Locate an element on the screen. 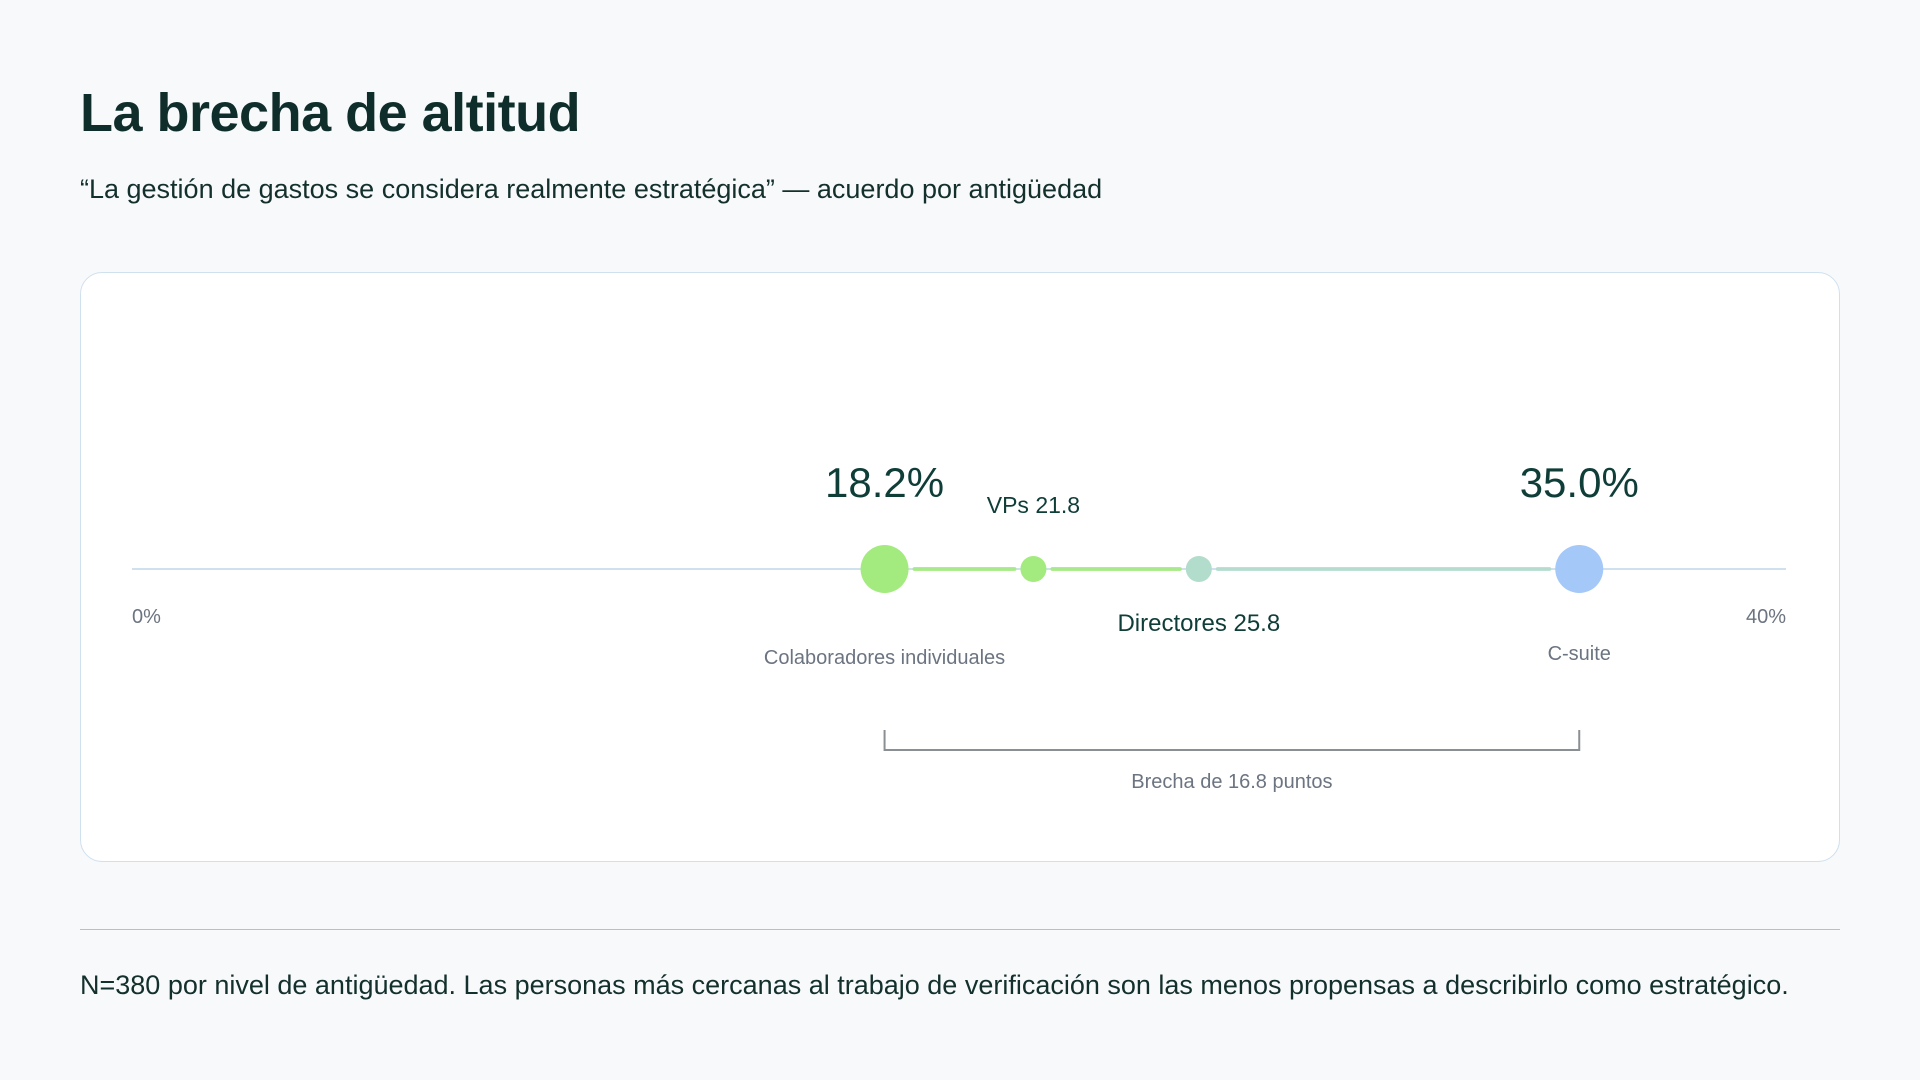 The image size is (1920, 1080). label-colaboradores-individuales: Colaboradores individuales is located at coordinates (884, 658).